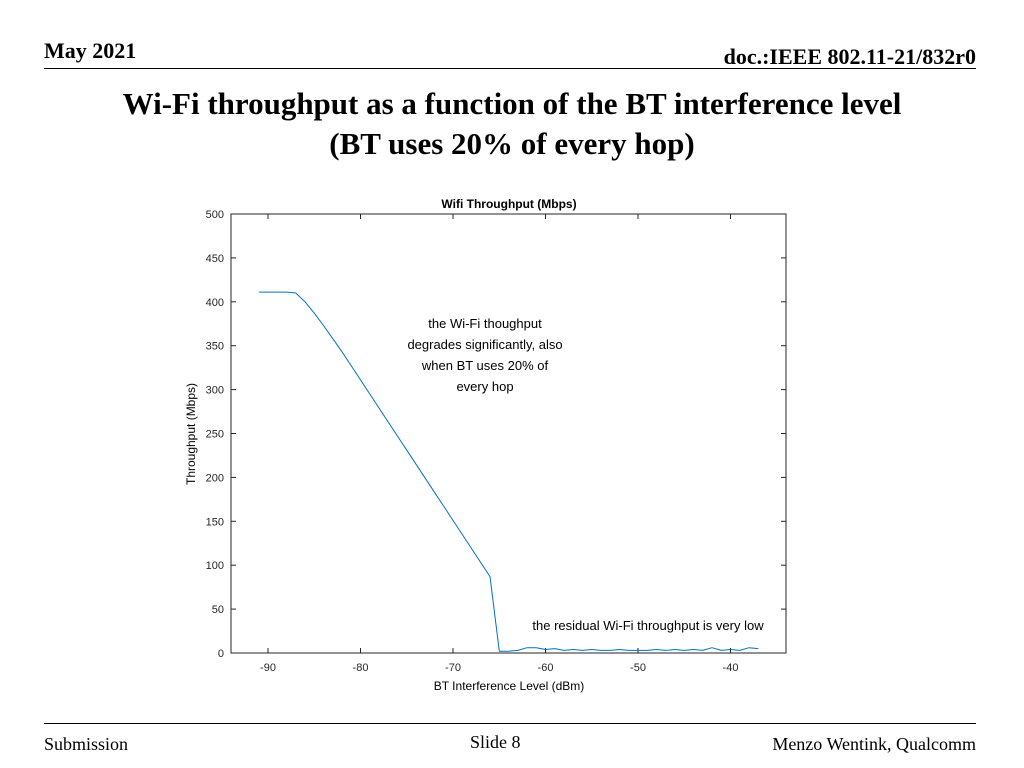 Image resolution: width=1024 pixels, height=768 pixels. What do you see at coordinates (512, 143) in the screenshot?
I see `slide-title-line-2: (BT uses 20% of every hop)` at bounding box center [512, 143].